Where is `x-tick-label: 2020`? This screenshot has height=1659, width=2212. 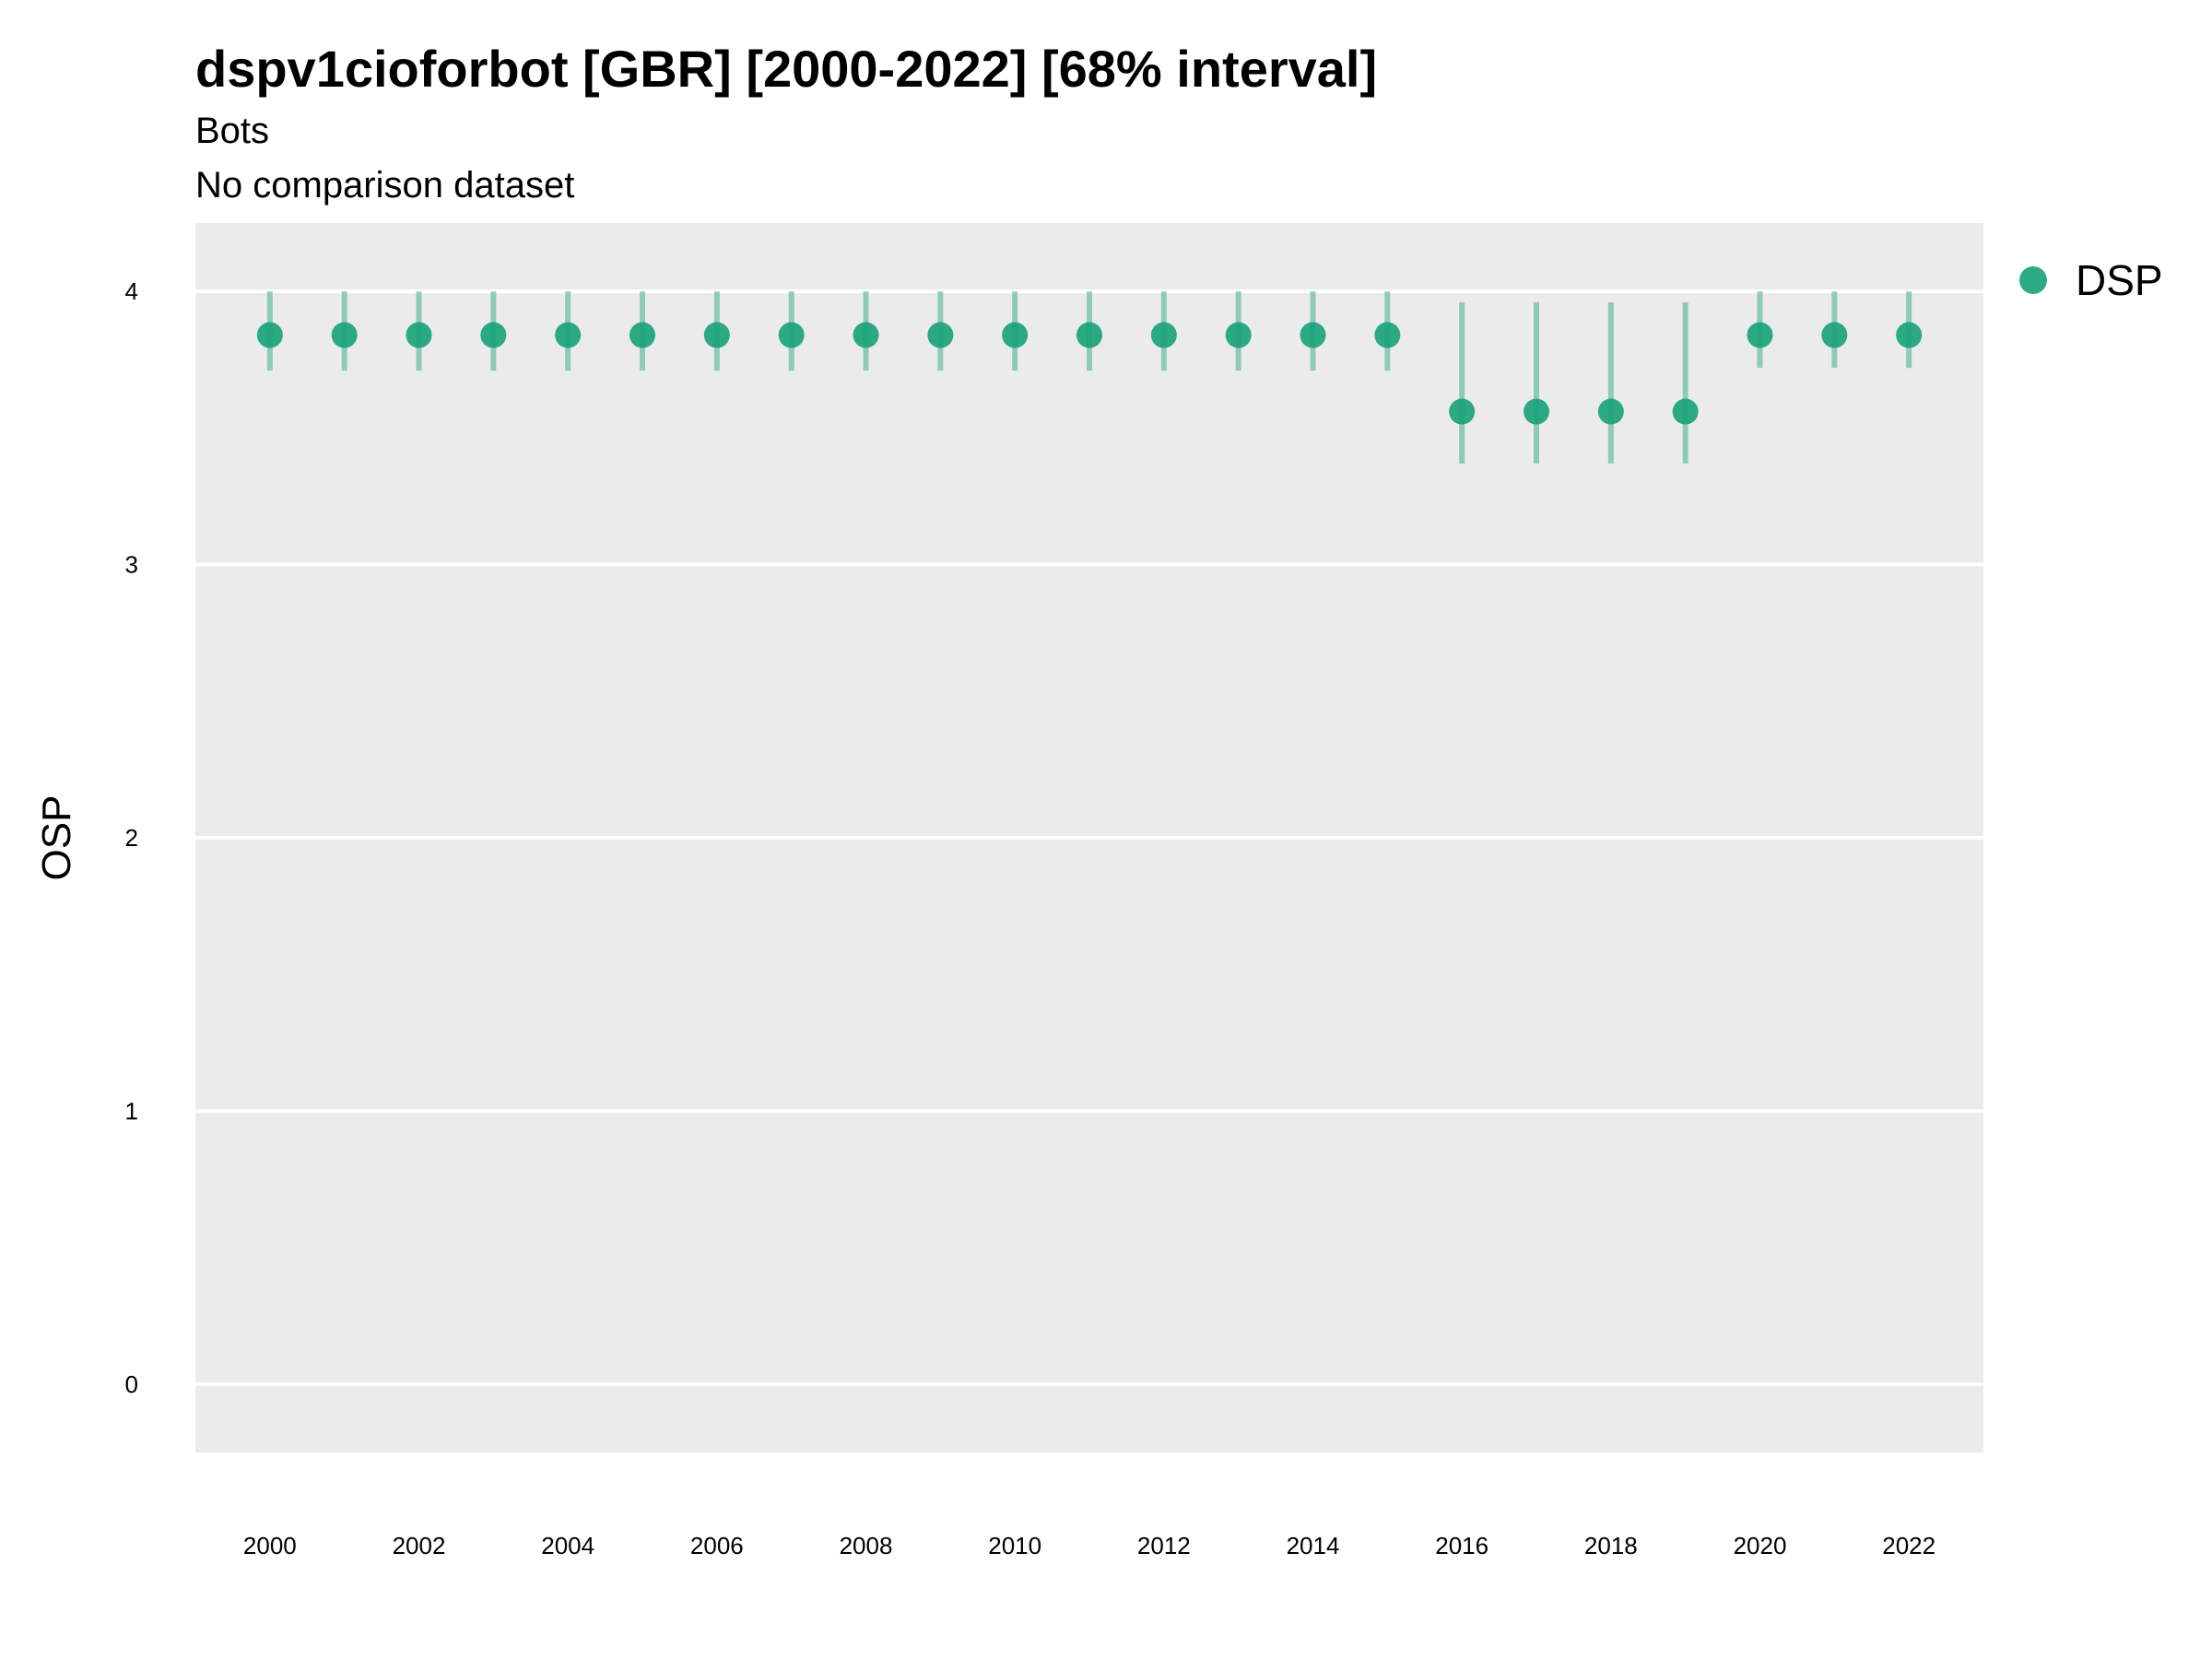
x-tick-label: 2020 is located at coordinates (1760, 1545).